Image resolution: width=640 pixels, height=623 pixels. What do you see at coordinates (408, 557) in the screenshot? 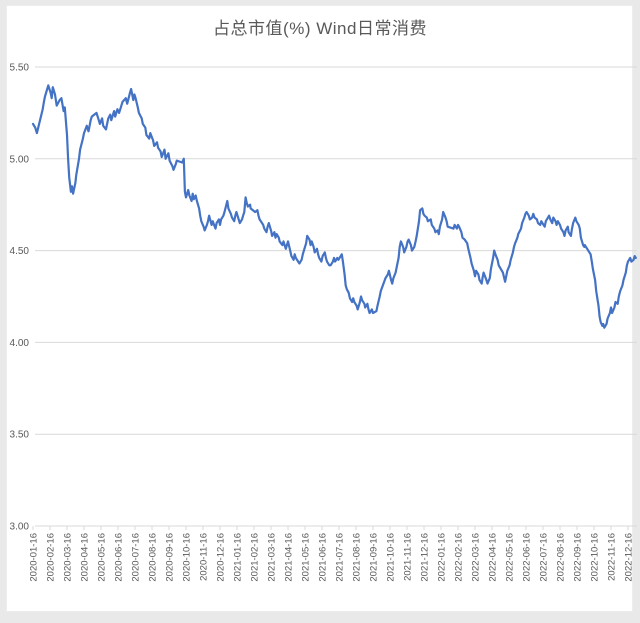
I see `x-tick-label: 2021-11-16` at bounding box center [408, 557].